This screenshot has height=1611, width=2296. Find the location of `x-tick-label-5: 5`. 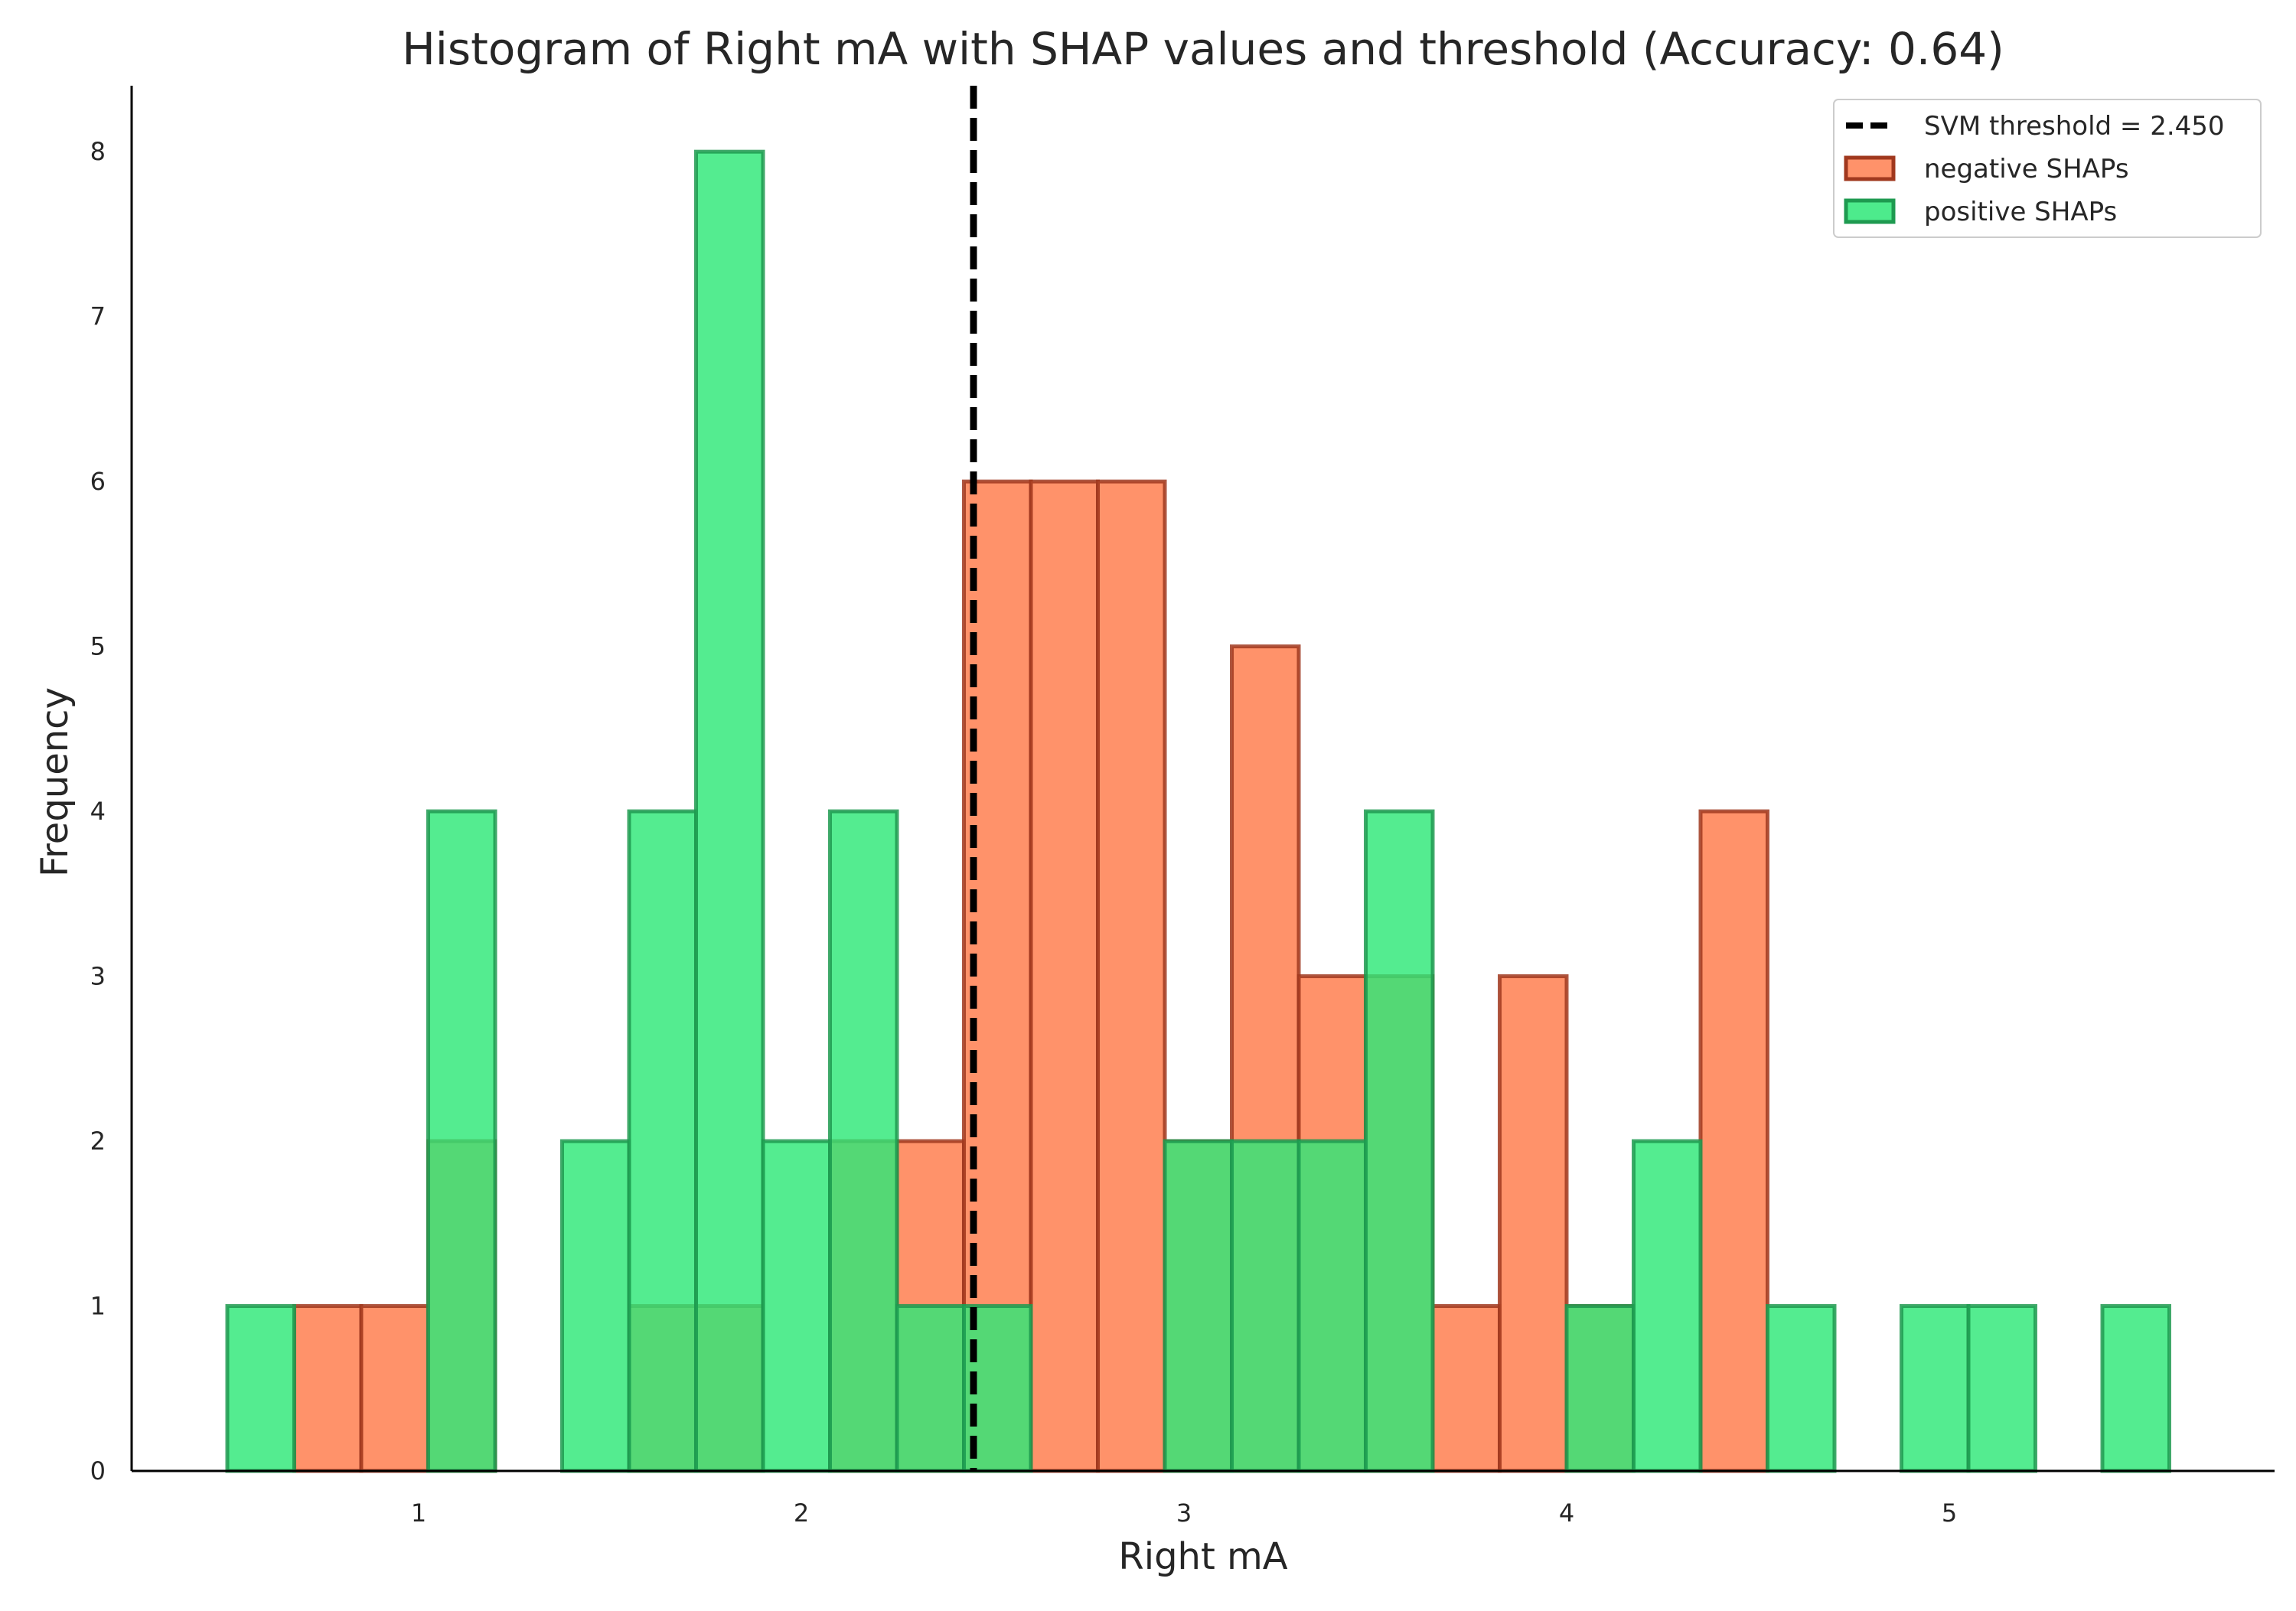

x-tick-label-5: 5 is located at coordinates (1949, 1513).